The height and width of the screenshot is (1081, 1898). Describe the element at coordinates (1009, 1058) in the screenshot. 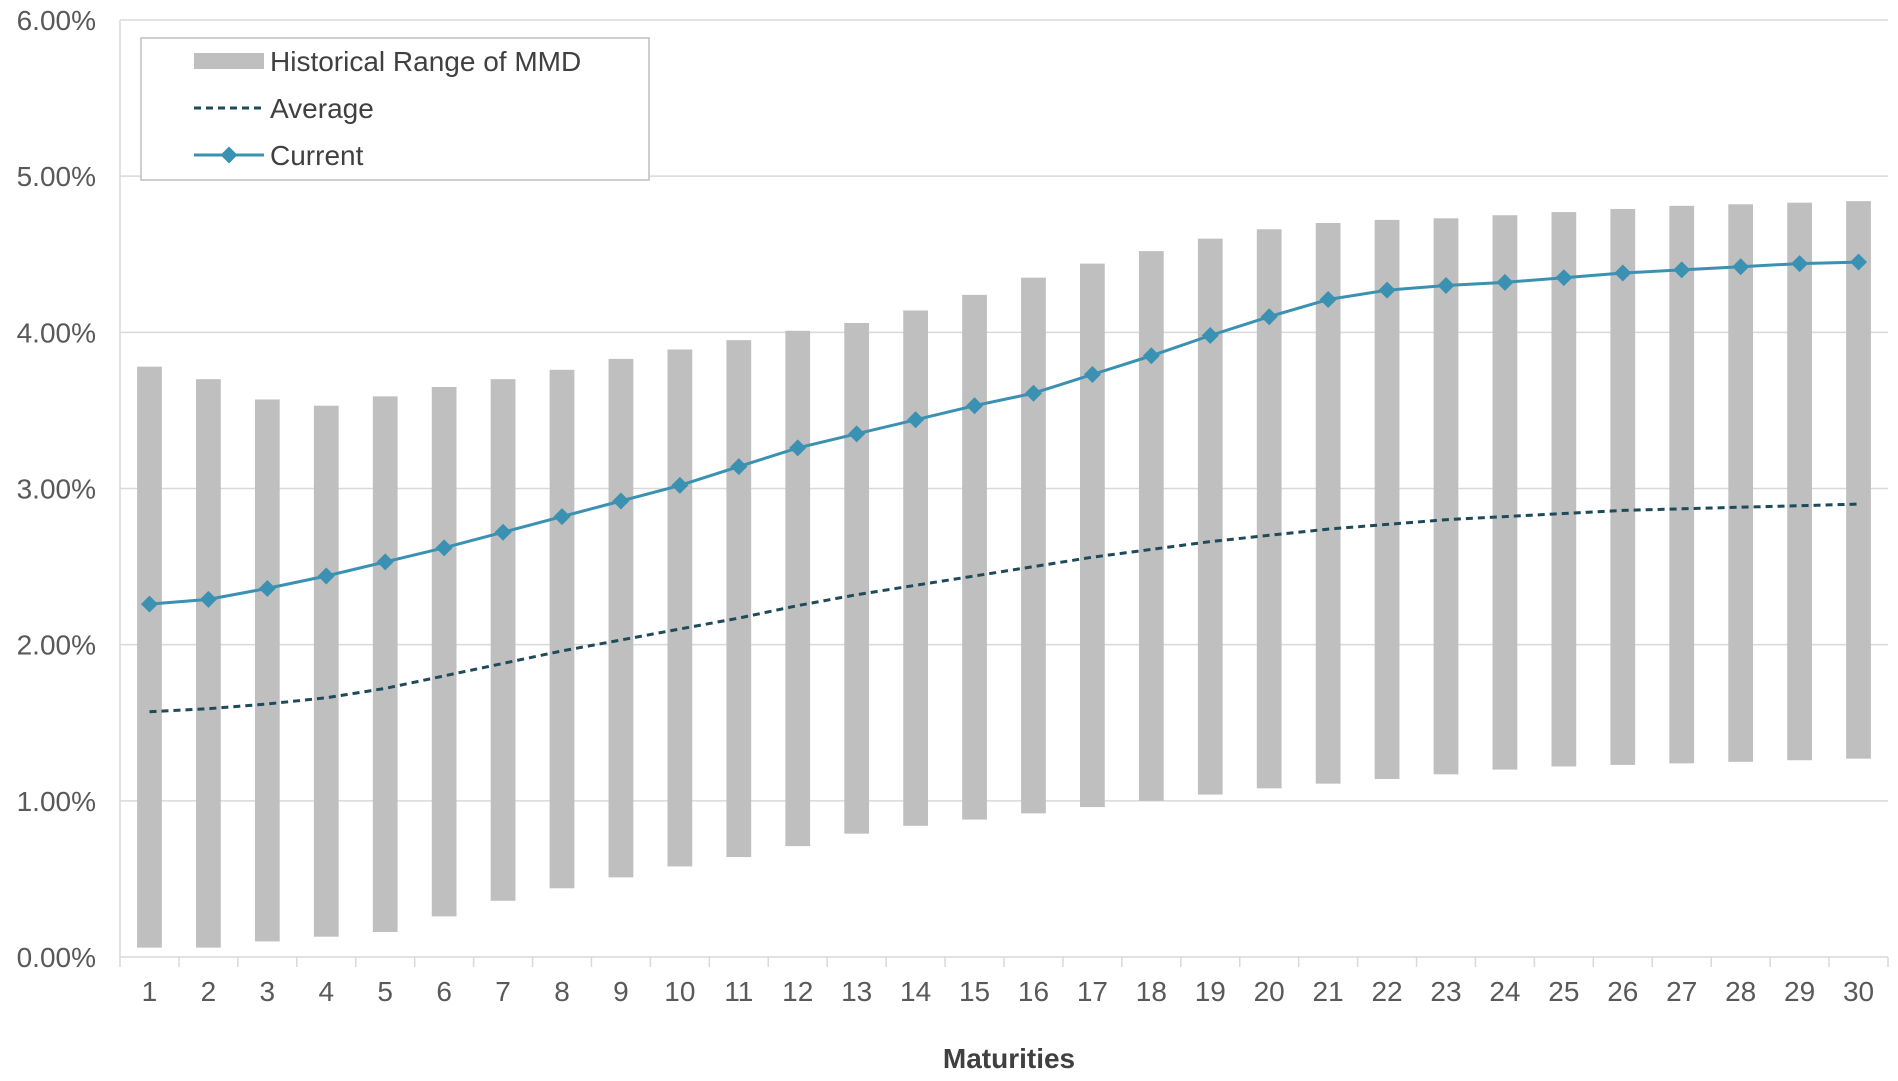

I see `x-axis-title: Maturities` at that location.